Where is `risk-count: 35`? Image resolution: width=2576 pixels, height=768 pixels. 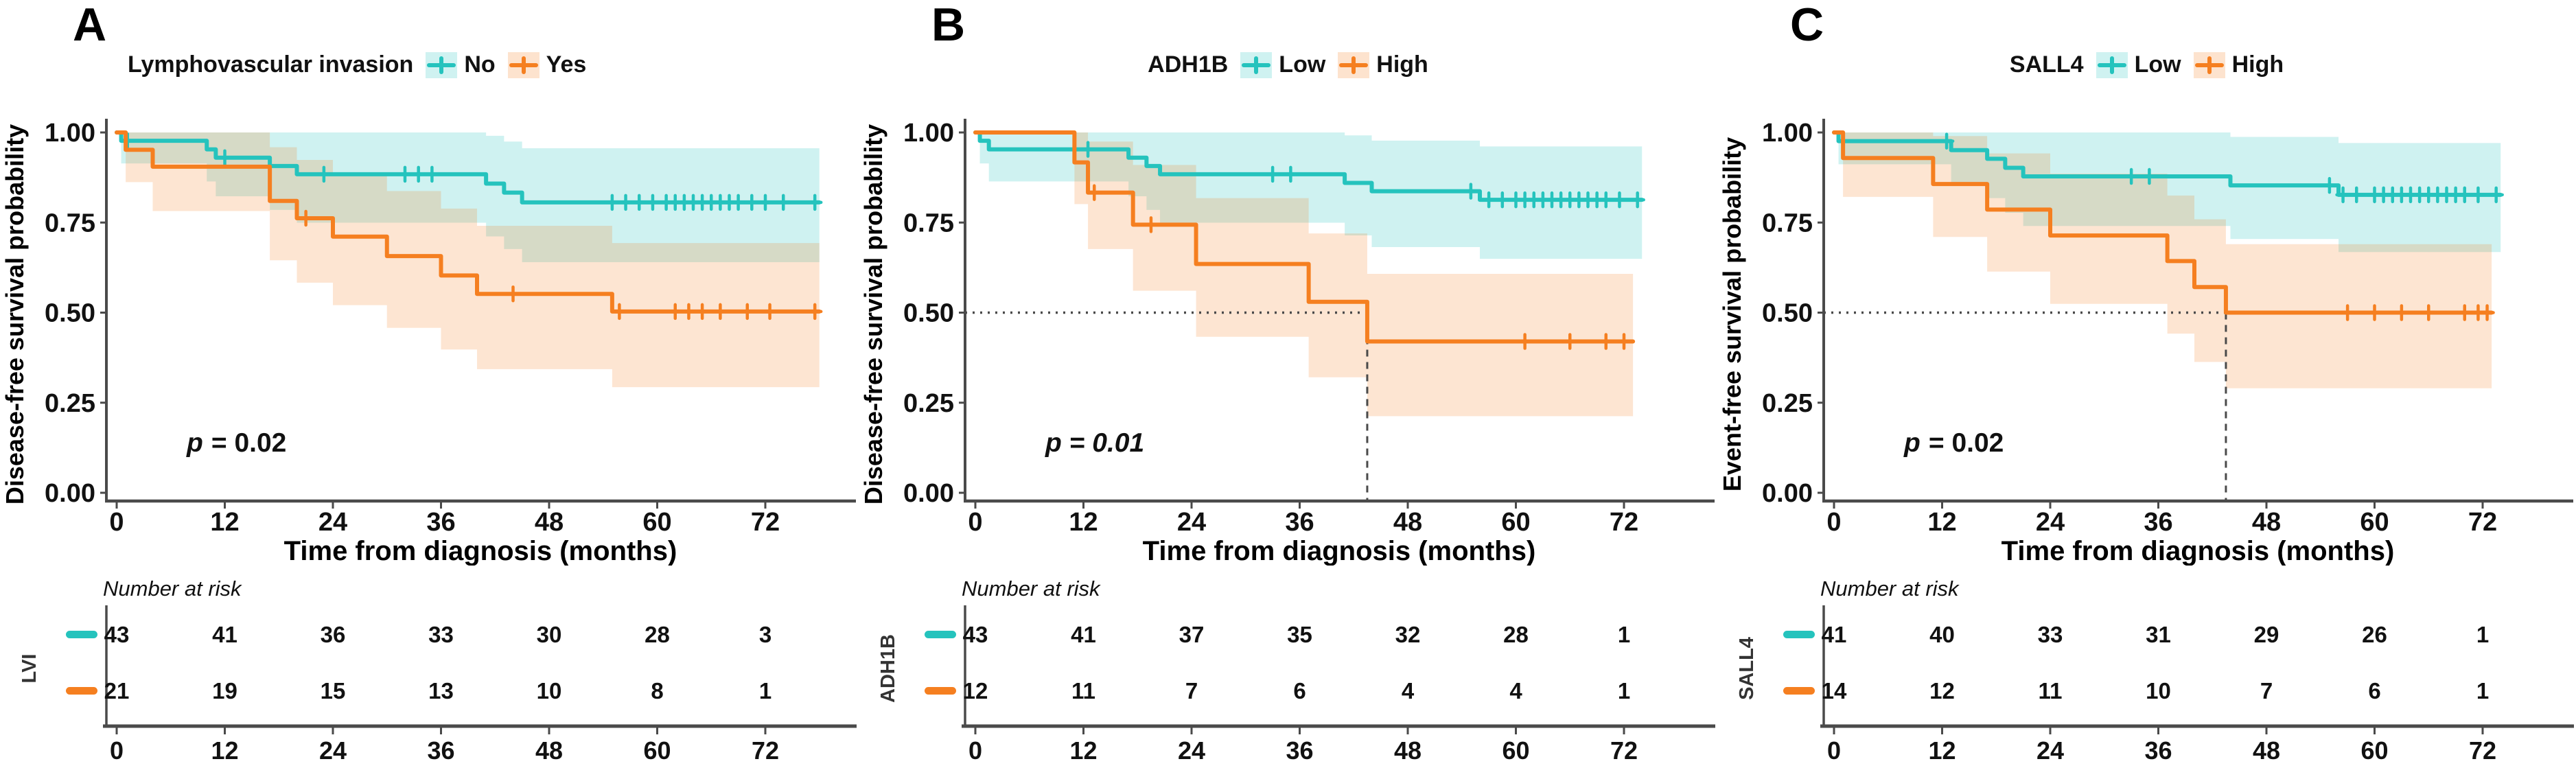
risk-count: 35 is located at coordinates (1299, 634).